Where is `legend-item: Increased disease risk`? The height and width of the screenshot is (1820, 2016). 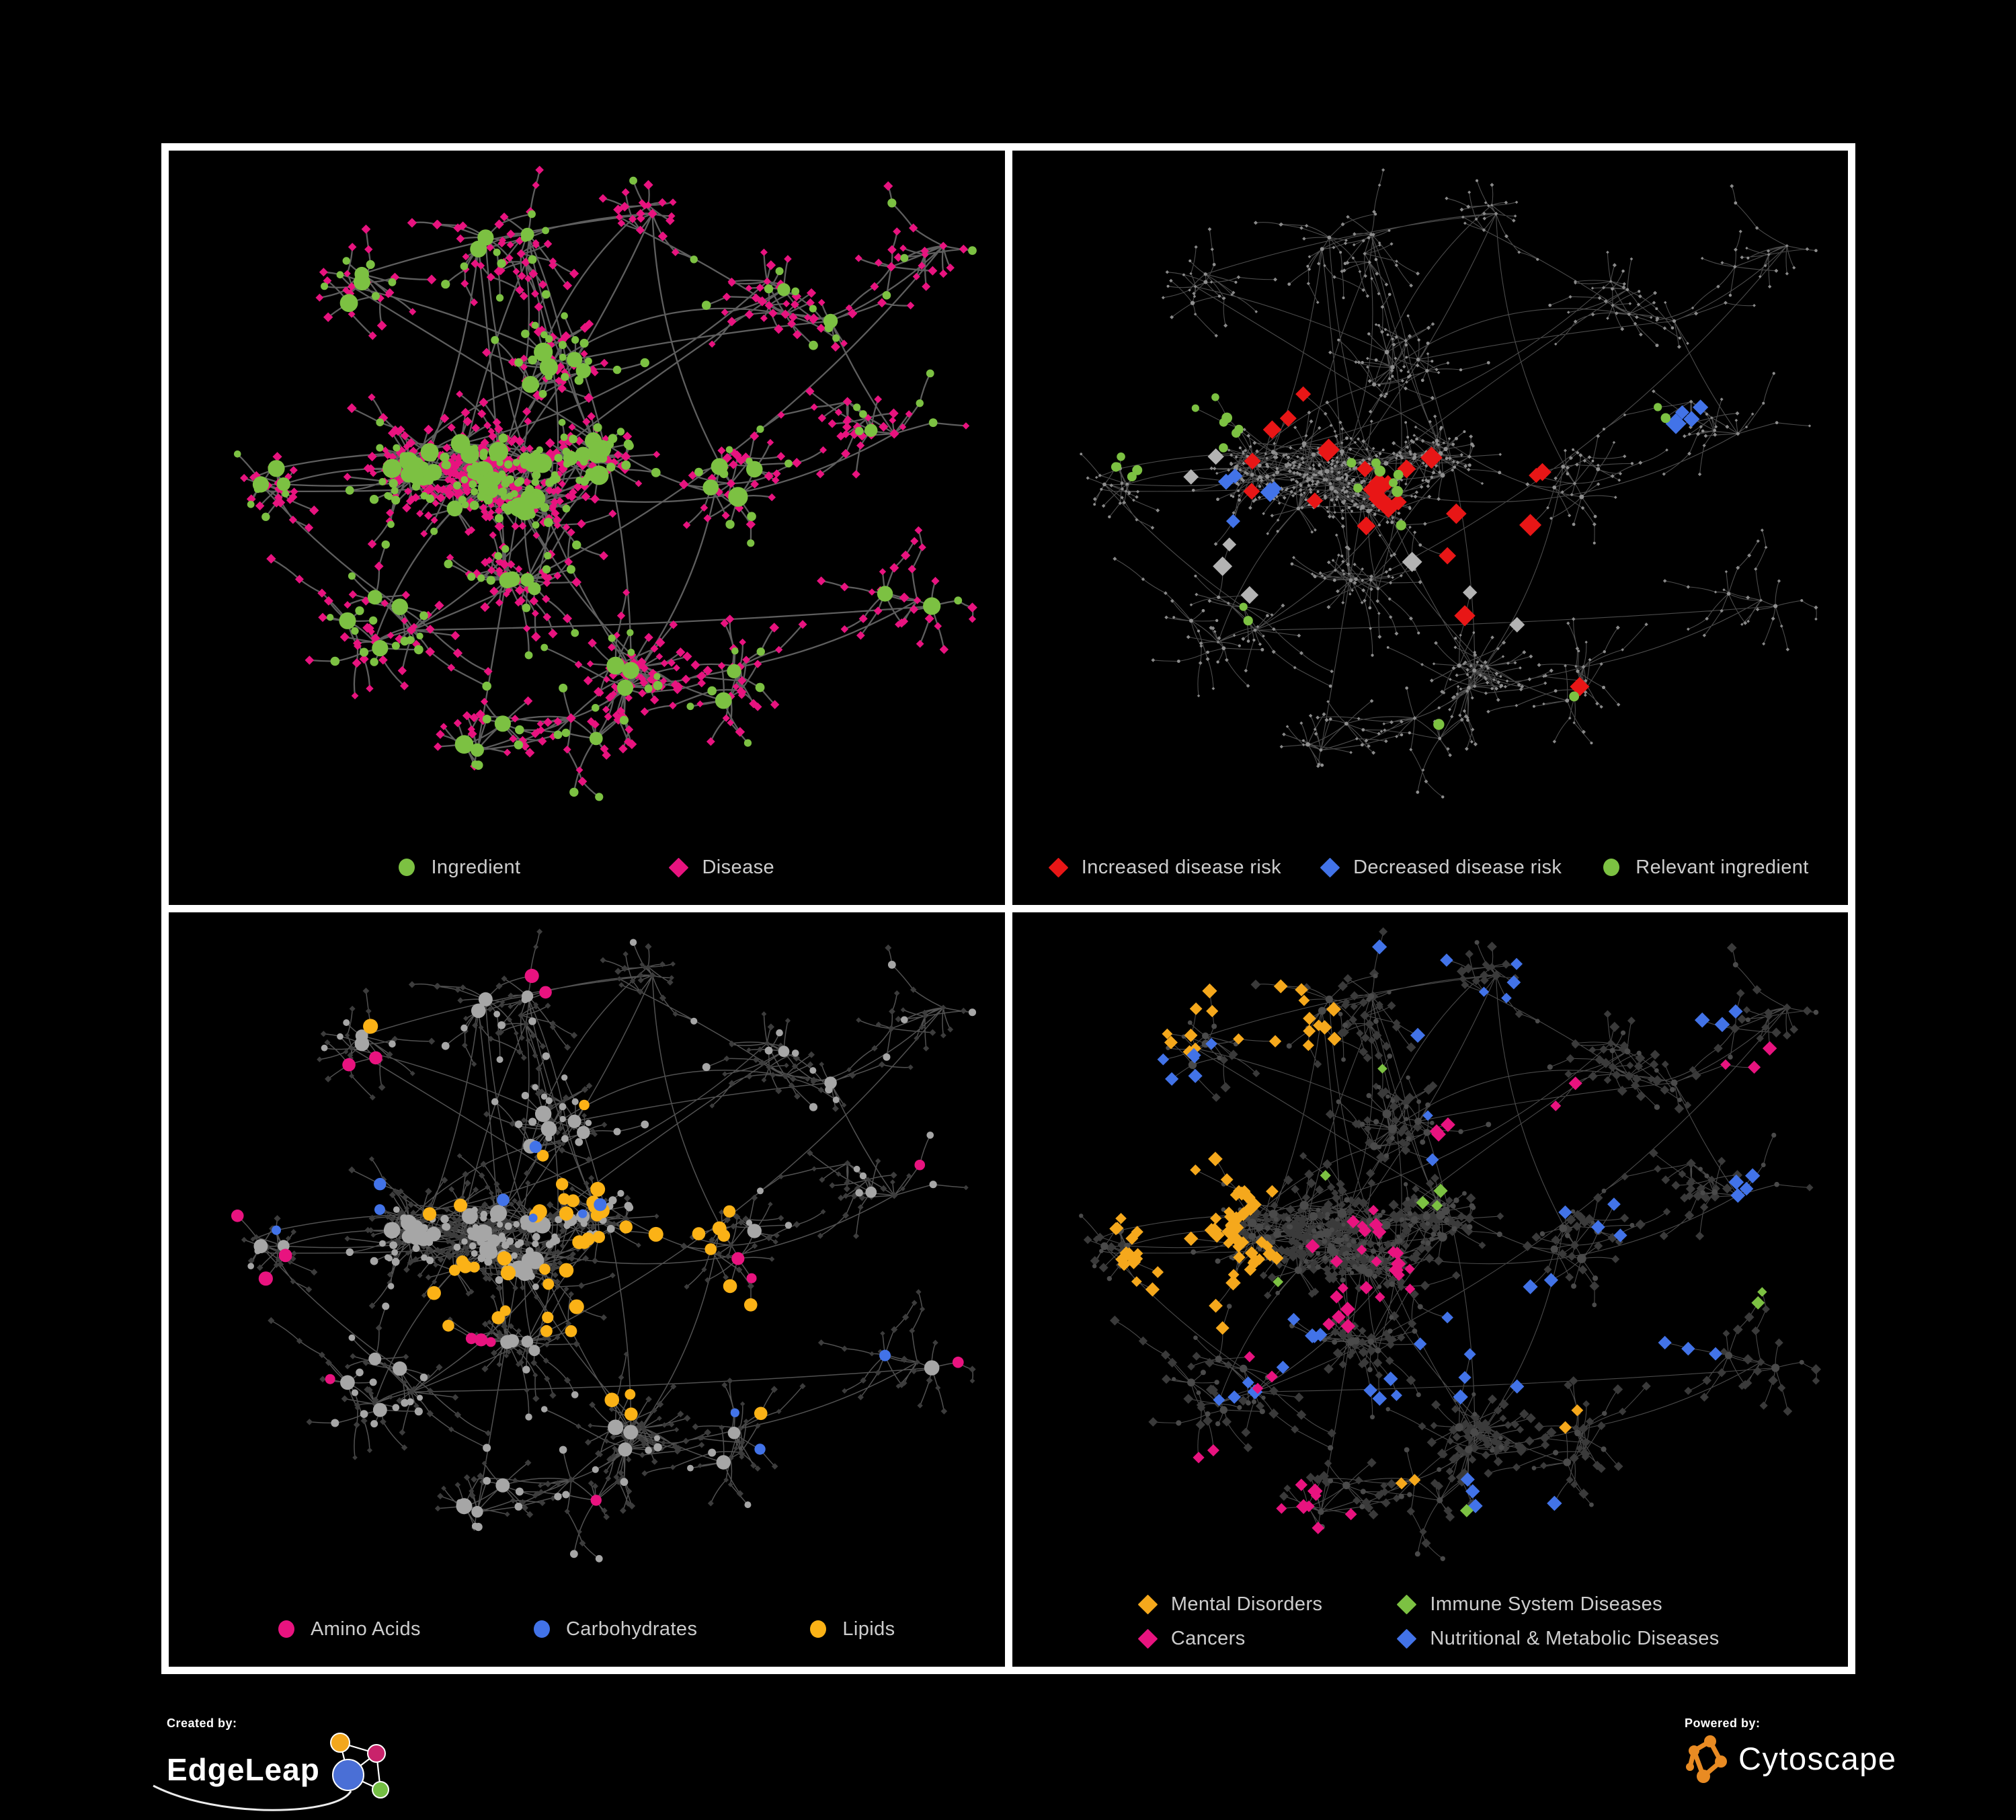
legend-item: Increased disease risk is located at coordinates (1165, 867).